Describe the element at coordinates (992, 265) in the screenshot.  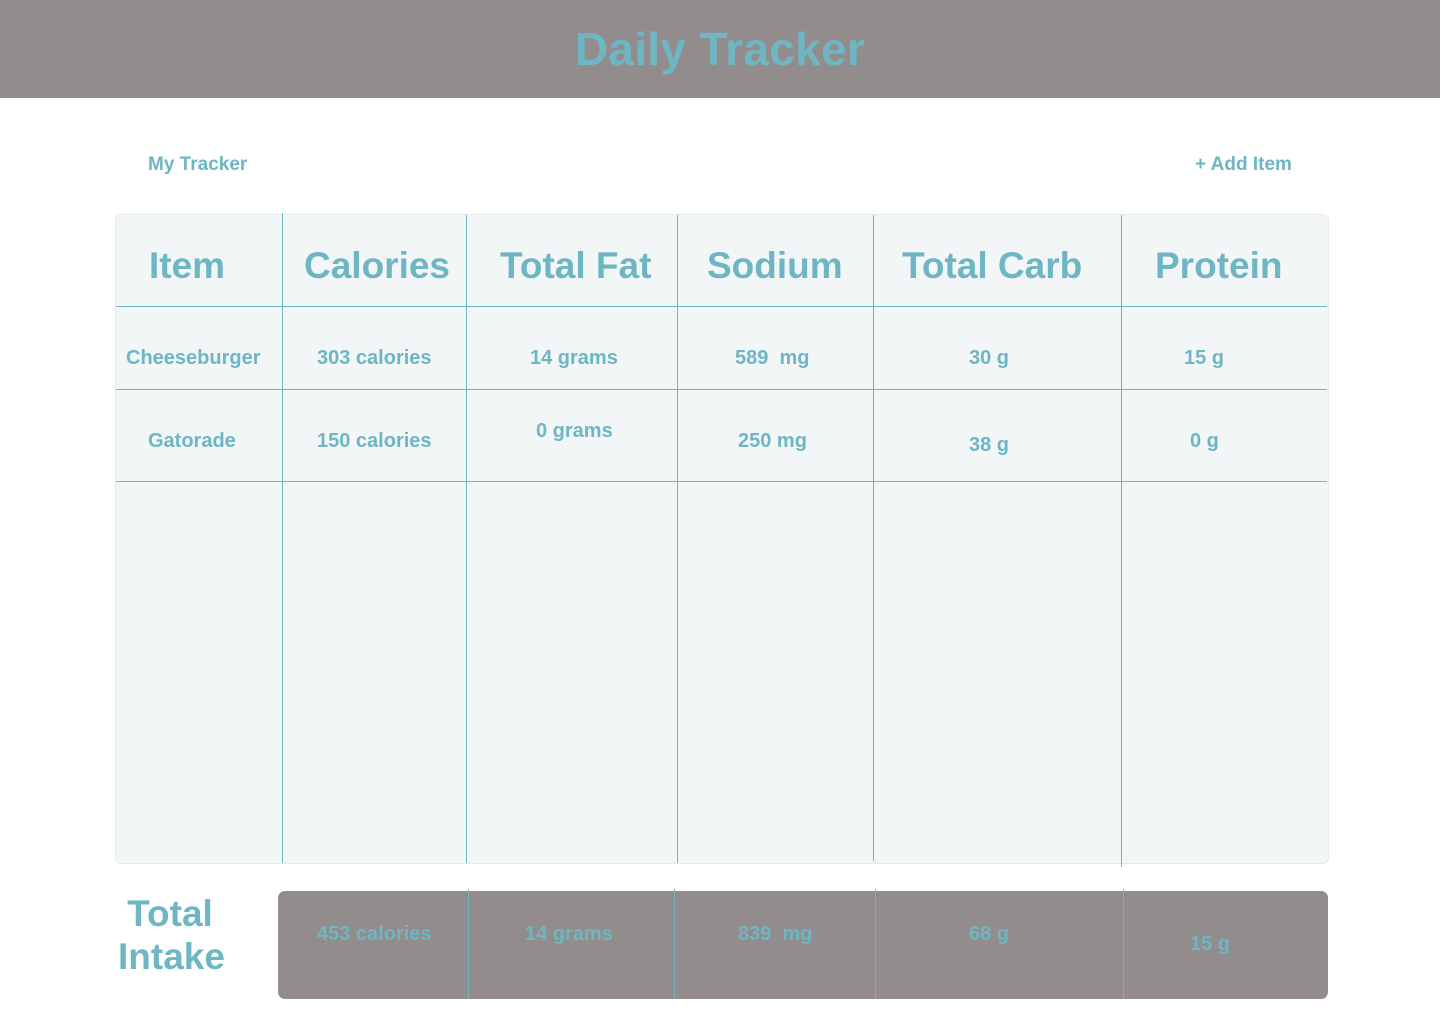
I see `column-header-total-carb: Total Carb` at that location.